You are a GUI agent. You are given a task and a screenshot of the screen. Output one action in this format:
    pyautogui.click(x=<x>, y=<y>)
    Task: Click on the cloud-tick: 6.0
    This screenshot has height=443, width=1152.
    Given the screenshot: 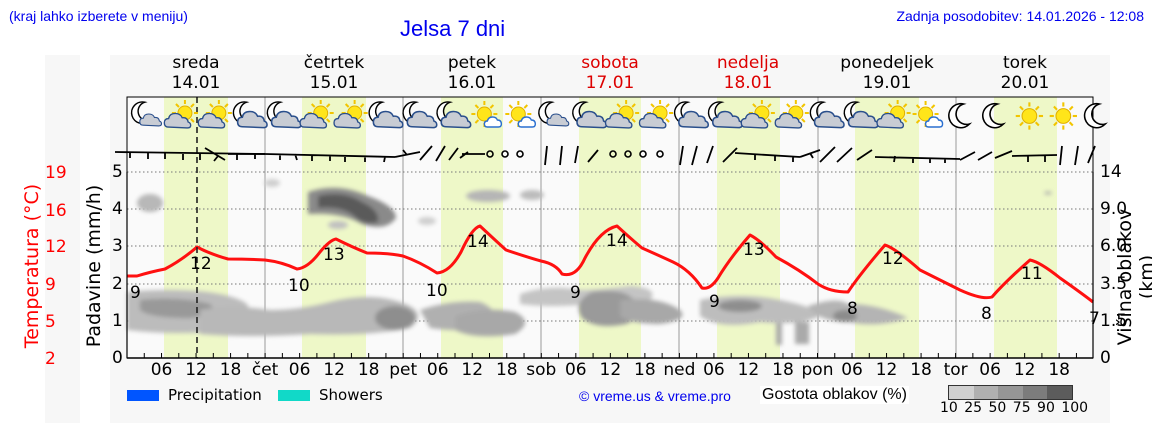 What is the action you would take?
    pyautogui.click(x=1114, y=246)
    